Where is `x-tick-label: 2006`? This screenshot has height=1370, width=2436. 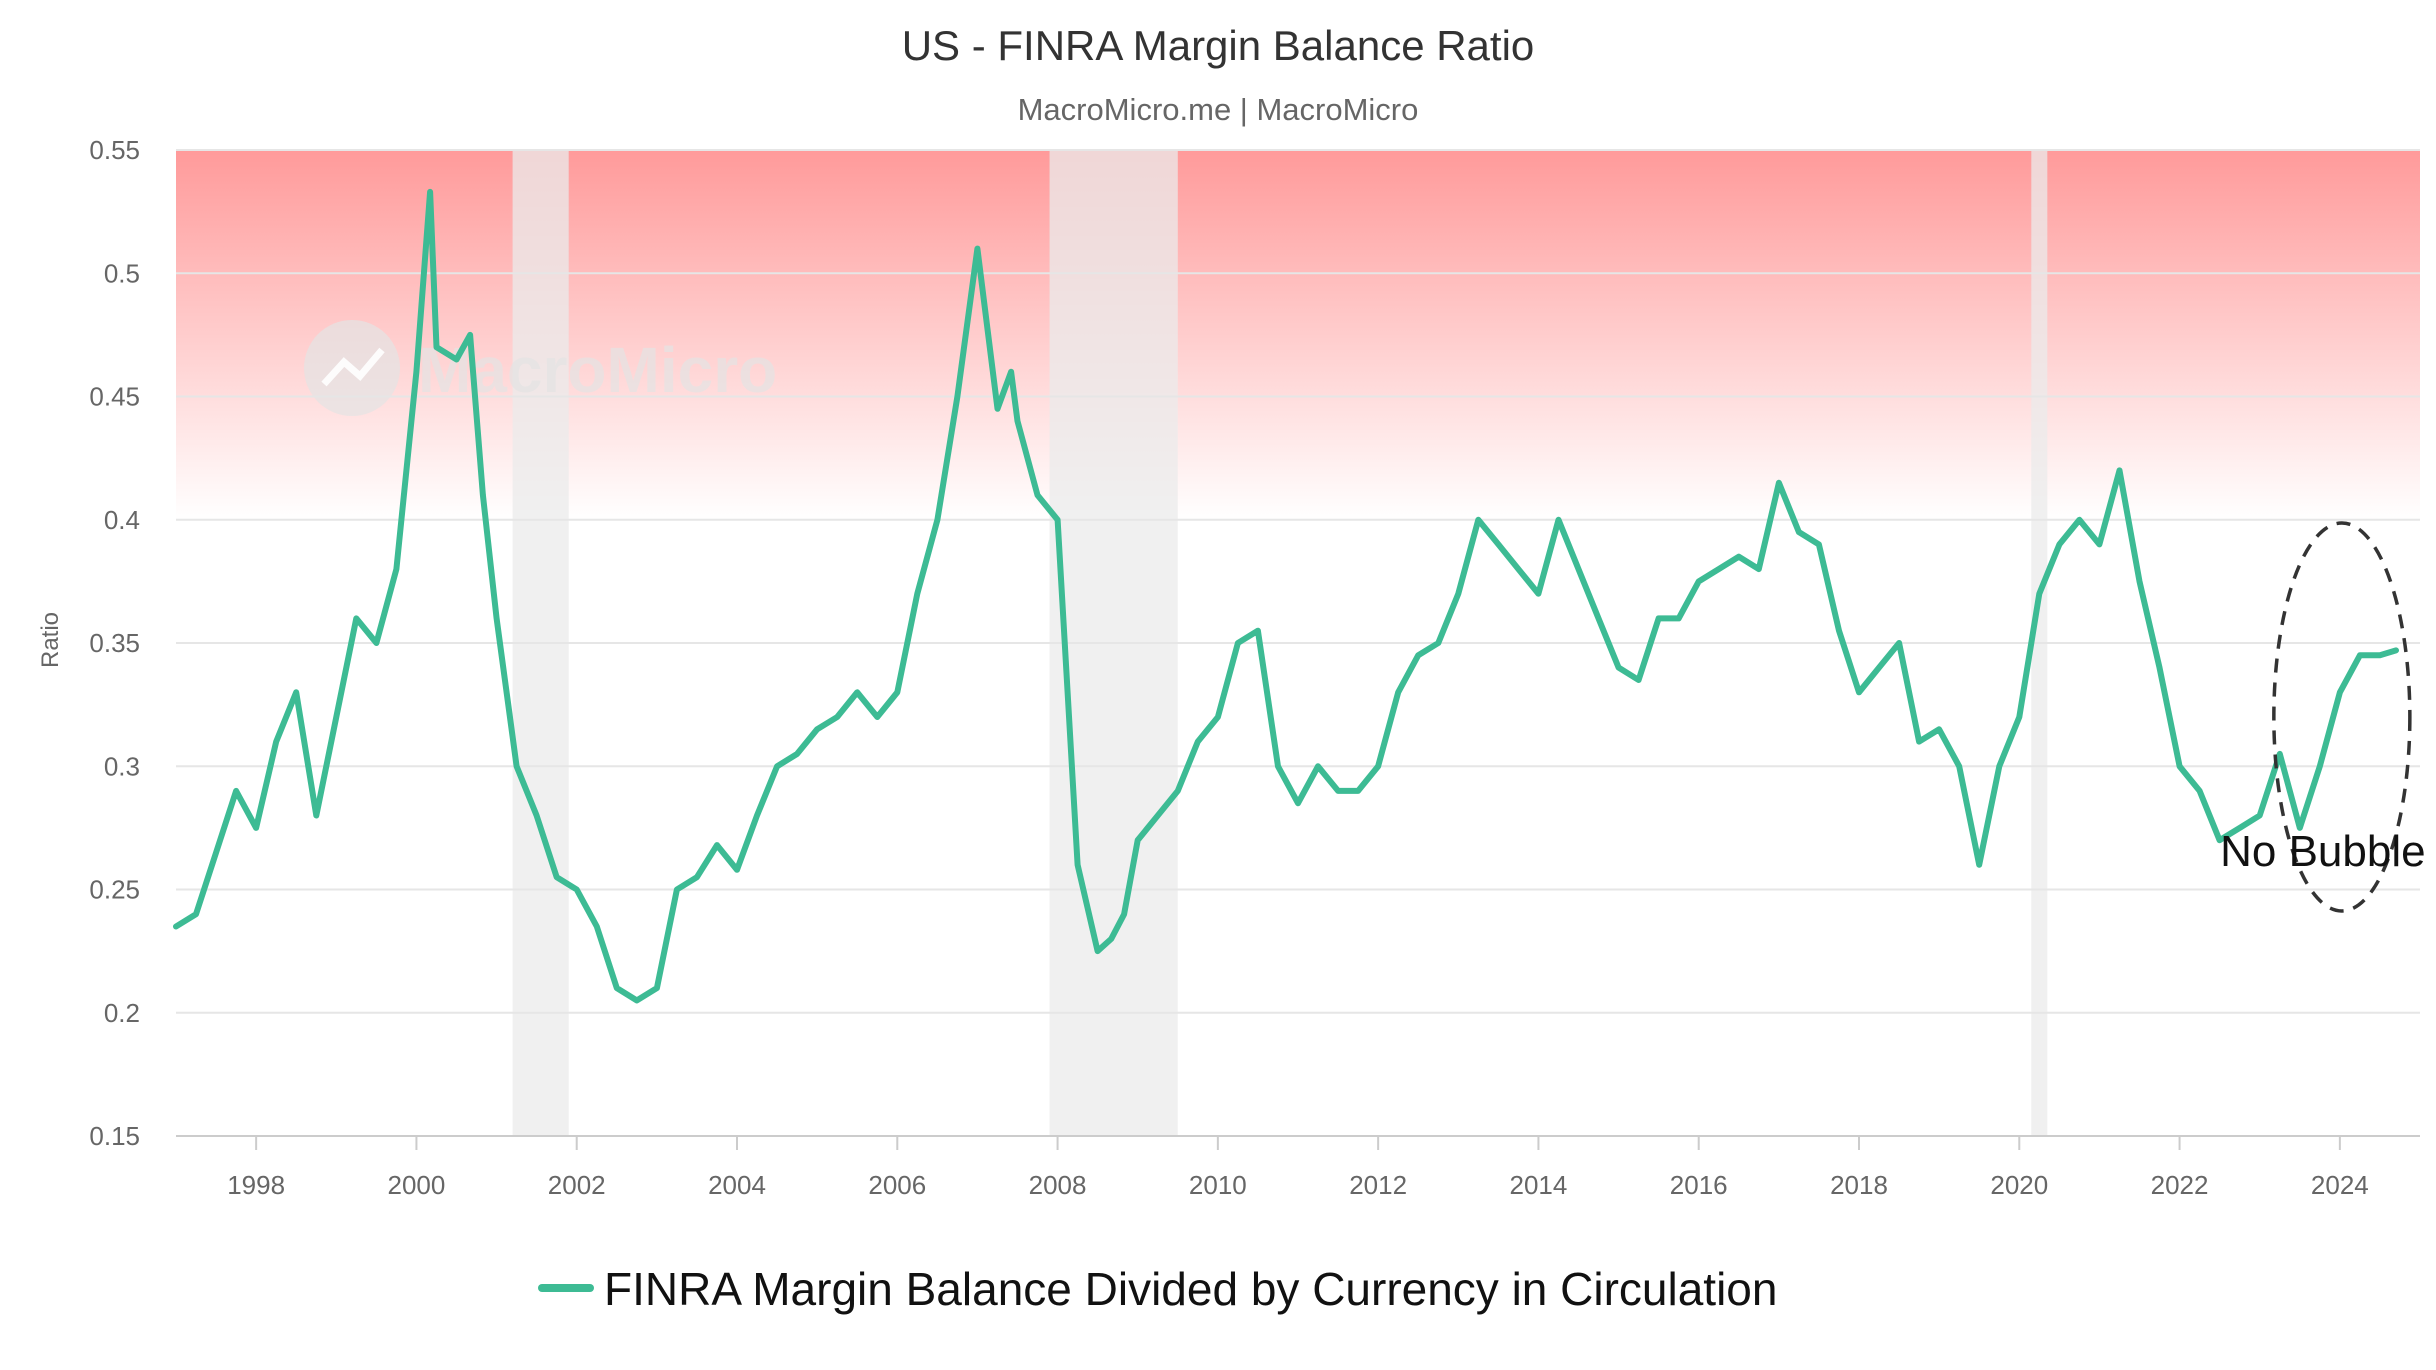 x-tick-label: 2006 is located at coordinates (897, 1185).